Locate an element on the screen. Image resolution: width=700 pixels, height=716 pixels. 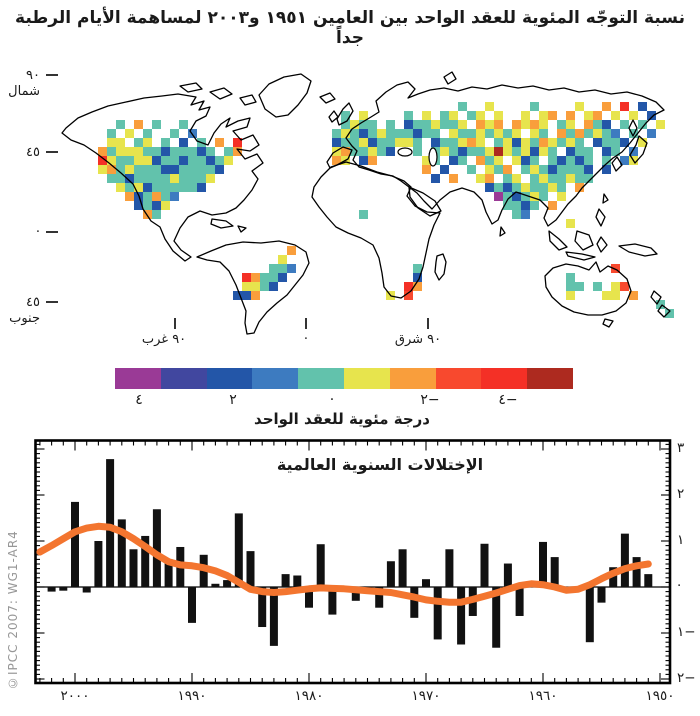
map-lat-0: · is located at coordinates (37, 232).